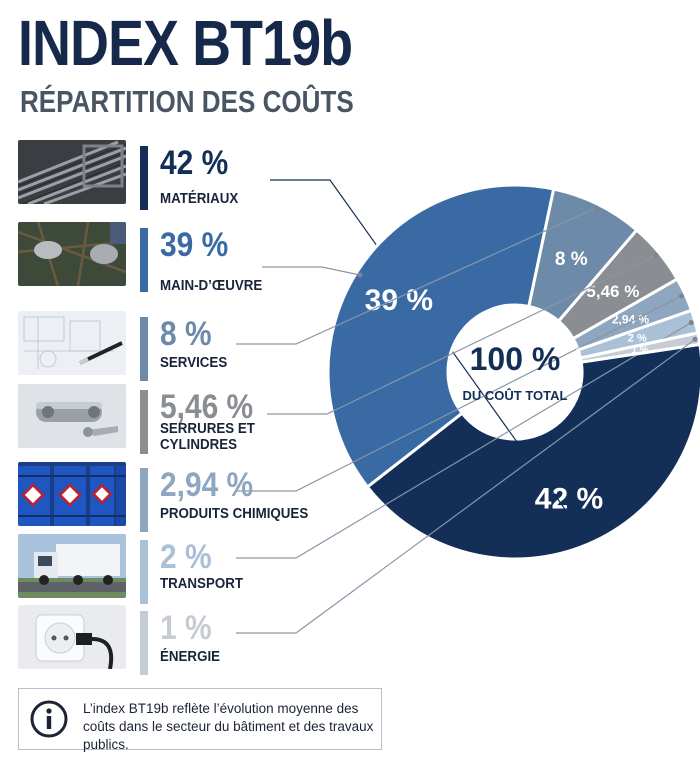 The width and height of the screenshot is (700, 768). Describe the element at coordinates (569, 498) in the screenshot. I see `slice-label-0: 42 %` at that location.